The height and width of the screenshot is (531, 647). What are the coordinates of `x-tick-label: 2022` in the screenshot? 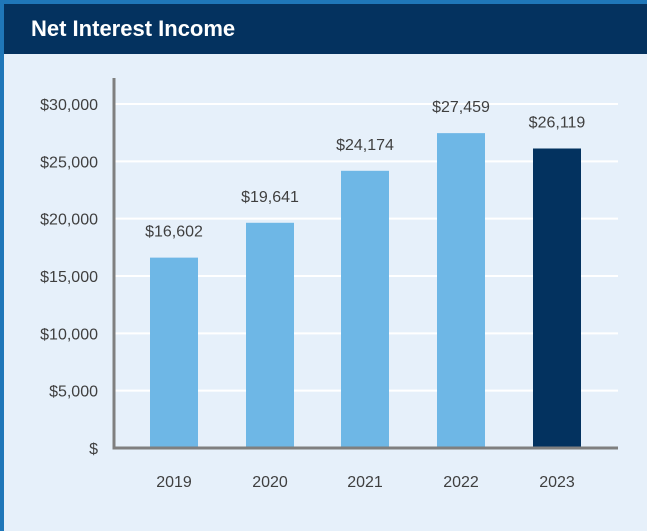 It's located at (461, 482).